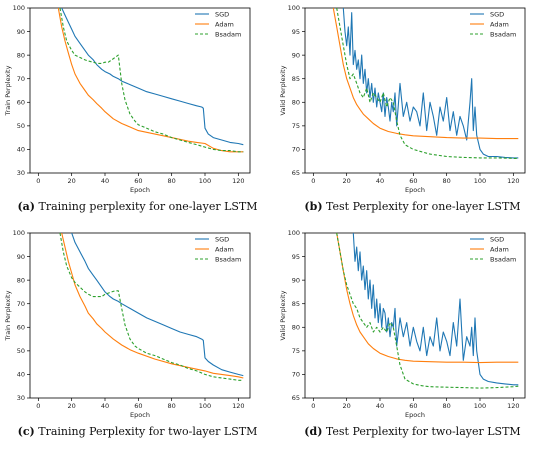 This screenshot has height=450, width=550. Describe the element at coordinates (21, 102) in the screenshot. I see `y-tick-label: 60` at that location.